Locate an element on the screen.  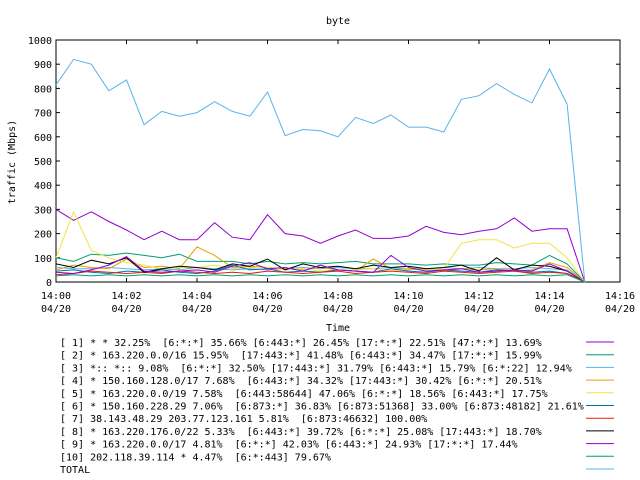
y-tick-label: 0 is located at coordinates (49, 283).